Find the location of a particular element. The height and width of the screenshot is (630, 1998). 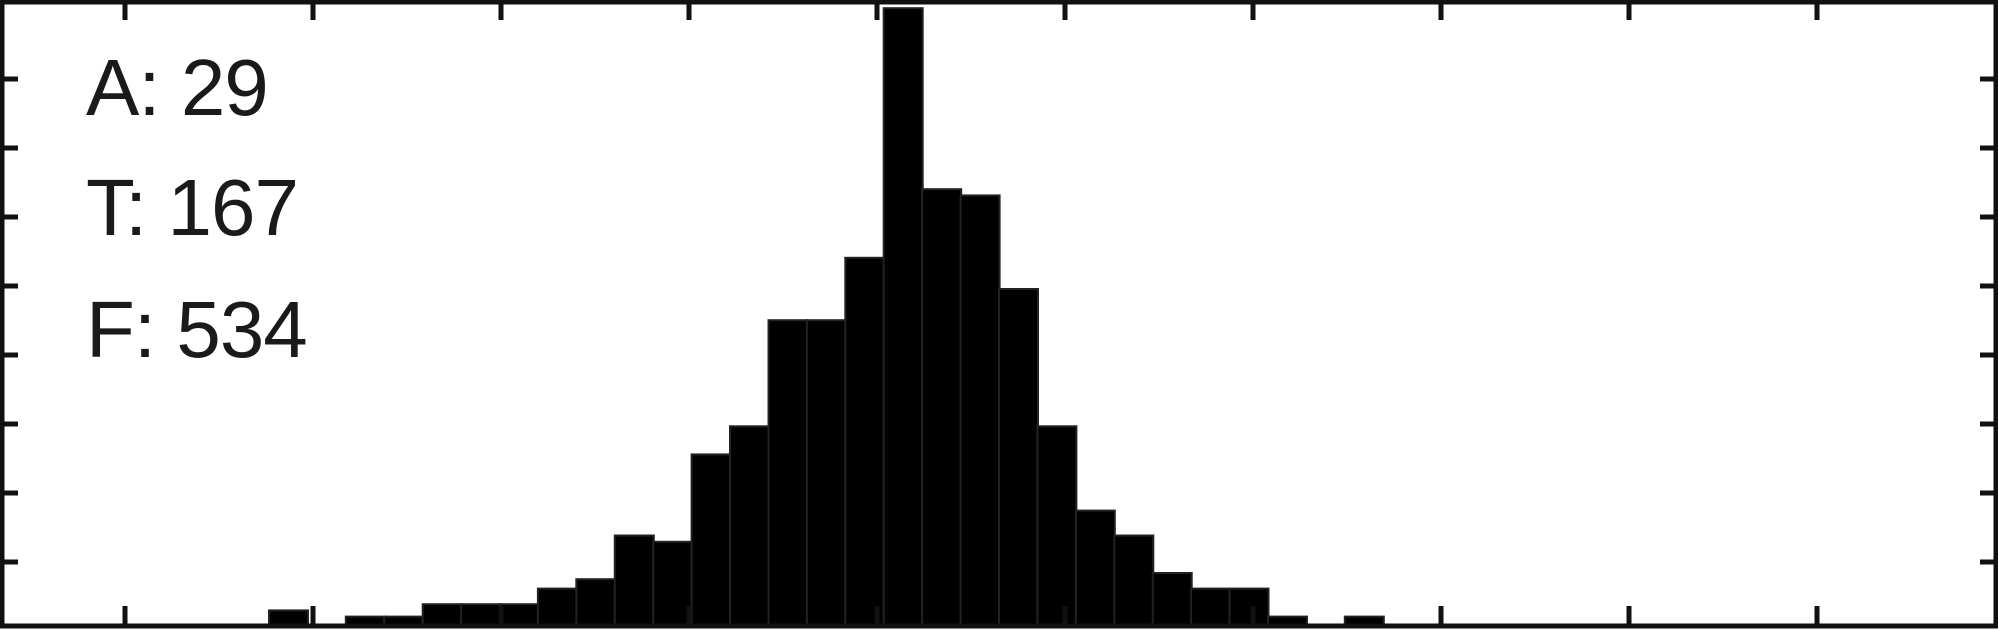

annotation-a: A: 29 is located at coordinates (177, 87).